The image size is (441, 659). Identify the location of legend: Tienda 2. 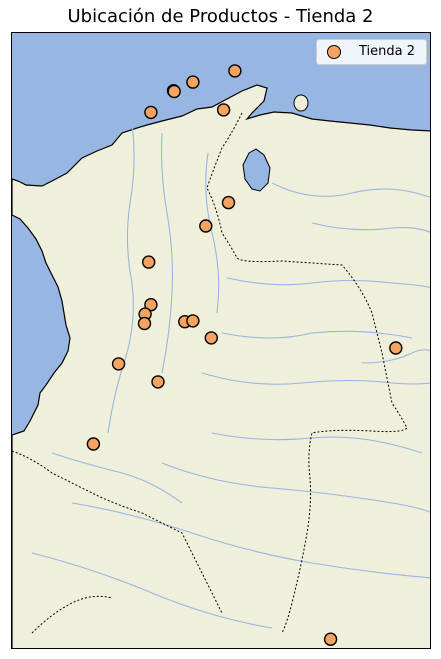
(371, 52).